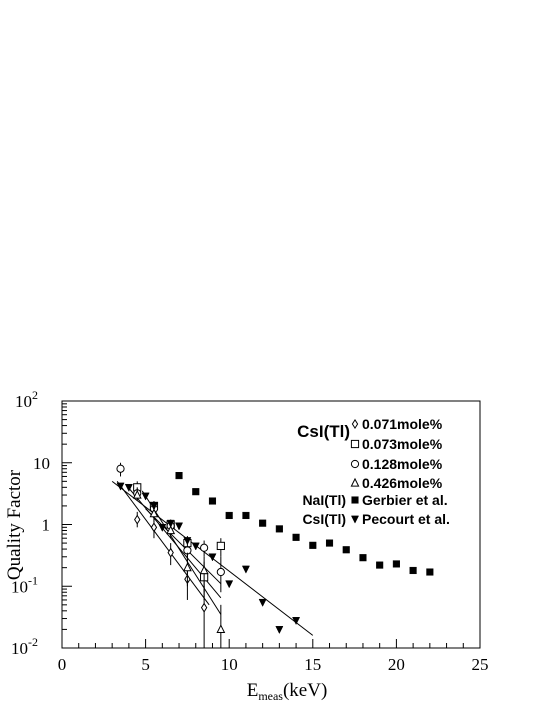 The height and width of the screenshot is (705, 545). I want to click on legend-material-label: CsI(Tl), so click(324, 519).